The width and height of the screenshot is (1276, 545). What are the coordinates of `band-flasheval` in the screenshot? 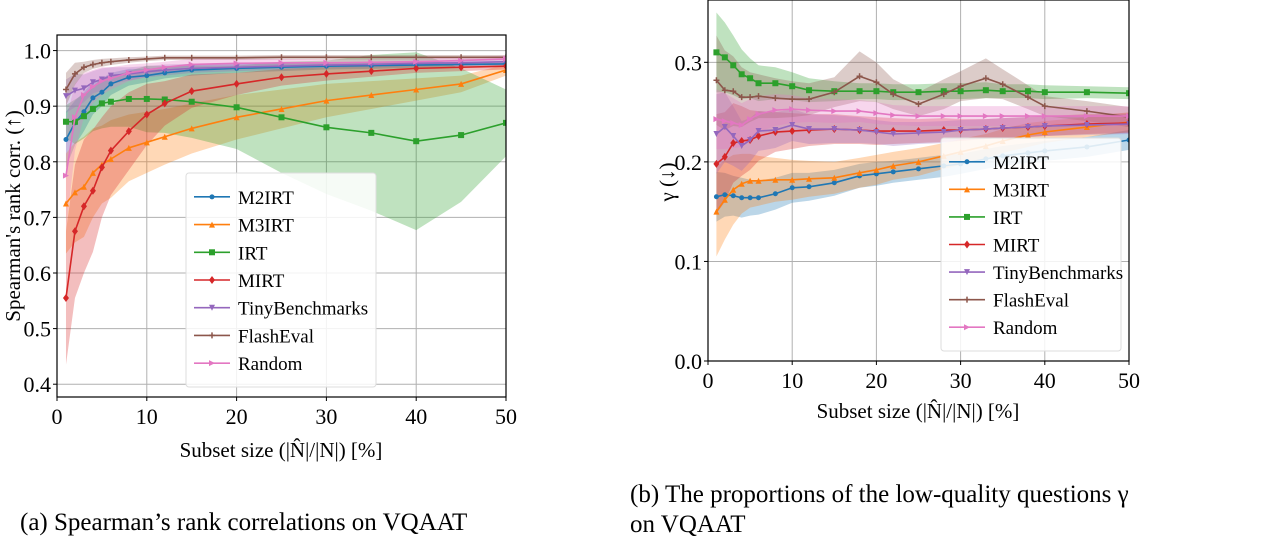 It's located at (922, 83).